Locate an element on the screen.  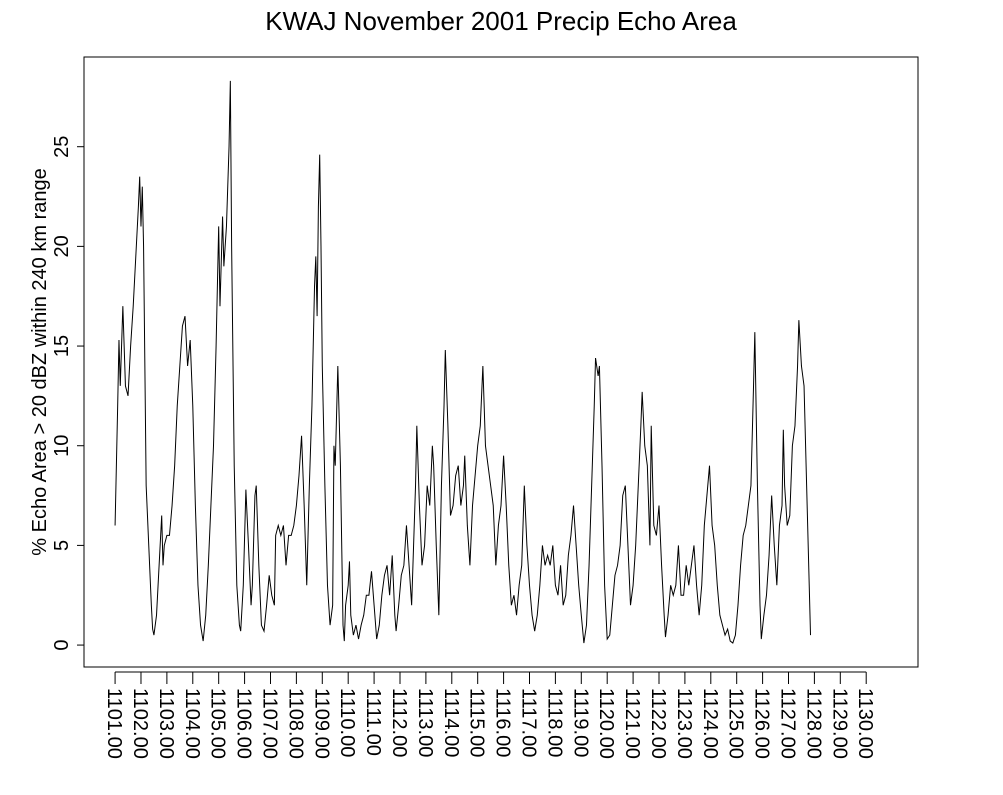
x-tick-label: 1119.00 is located at coordinates (580, 722).